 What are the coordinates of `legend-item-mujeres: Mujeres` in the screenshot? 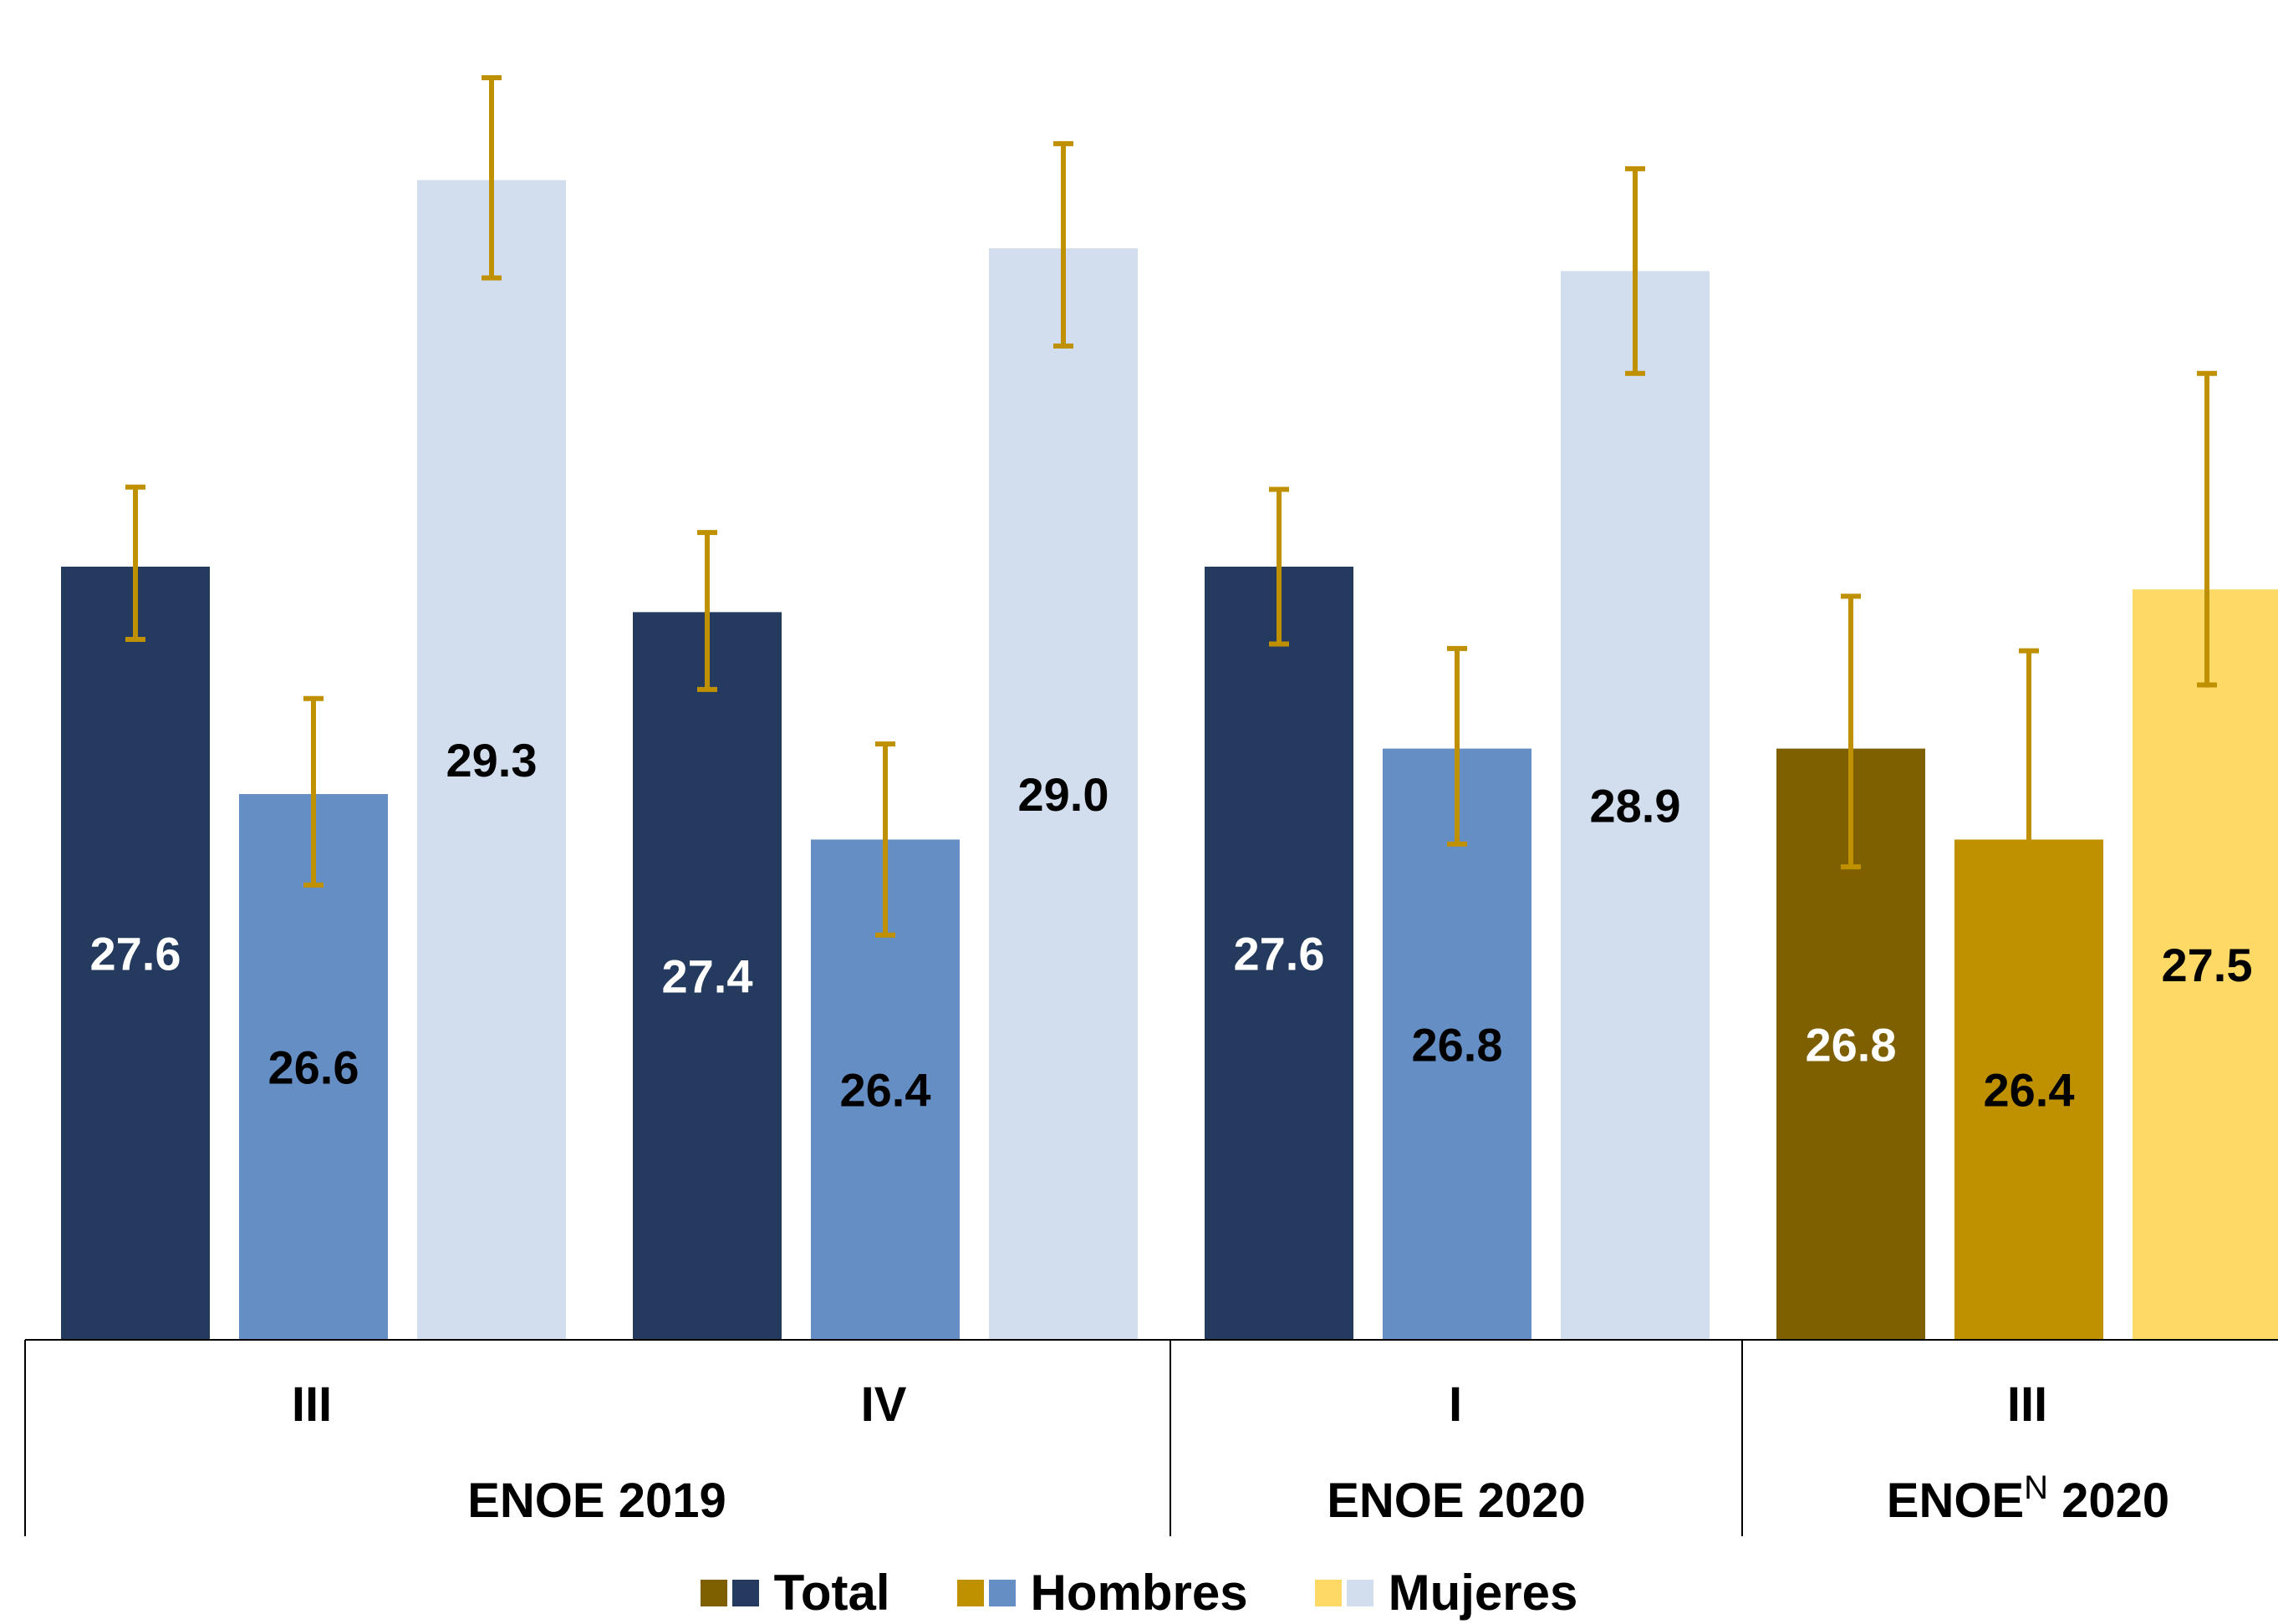 It's located at (1446, 1592).